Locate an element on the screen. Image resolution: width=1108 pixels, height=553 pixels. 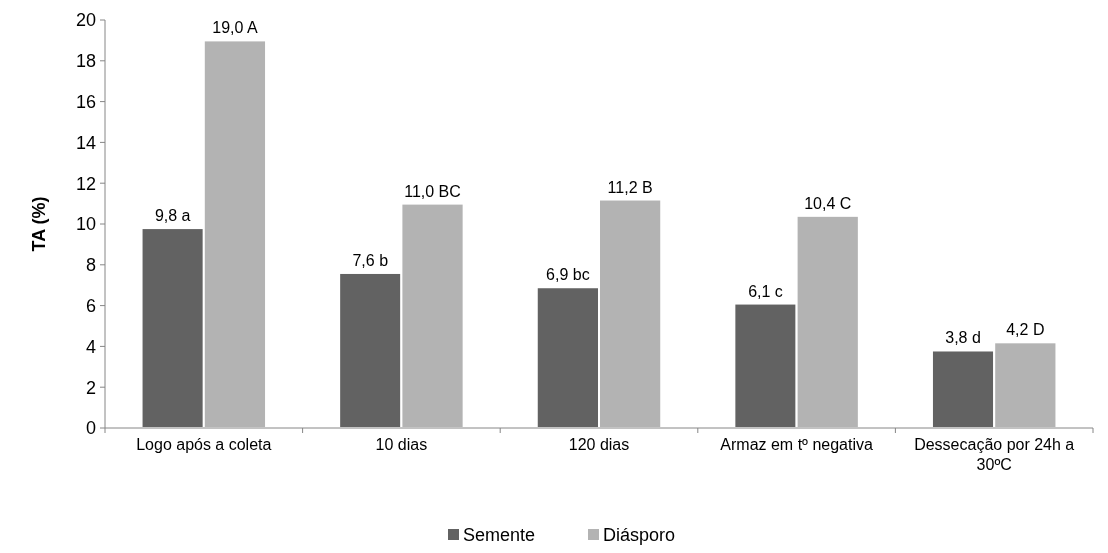
y-tick-label: 8 is located at coordinates (90, 265).